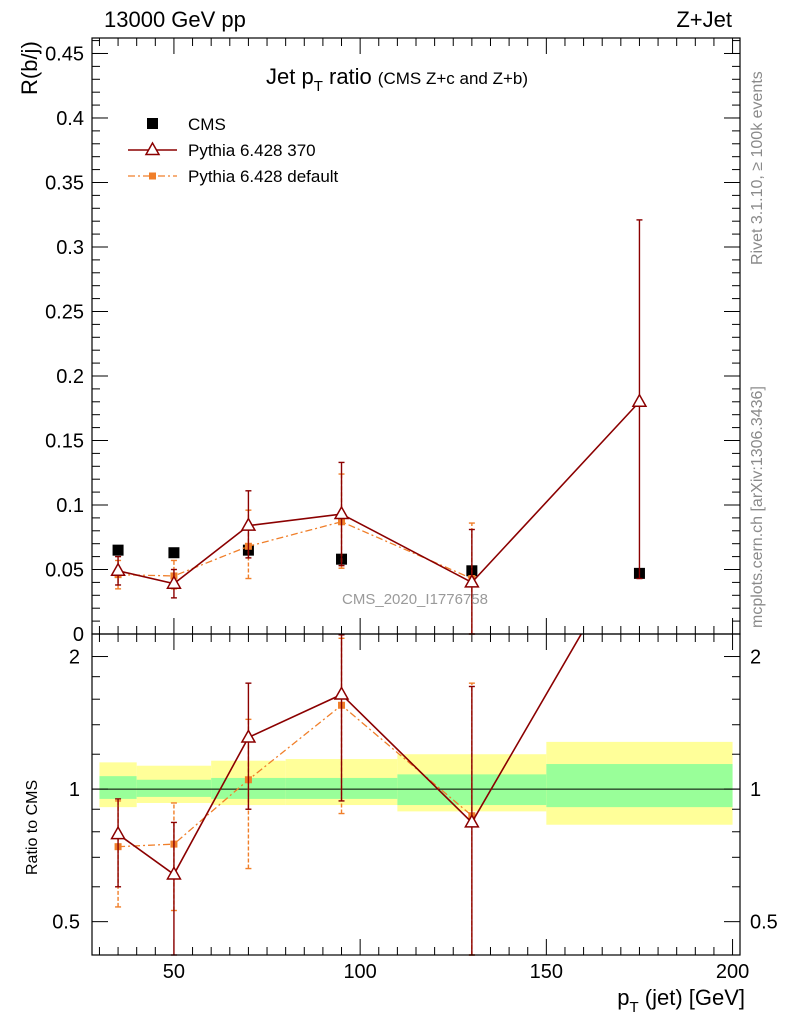 This screenshot has width=786, height=1024. I want to click on y-tick-label: 0.1, so click(70, 506).